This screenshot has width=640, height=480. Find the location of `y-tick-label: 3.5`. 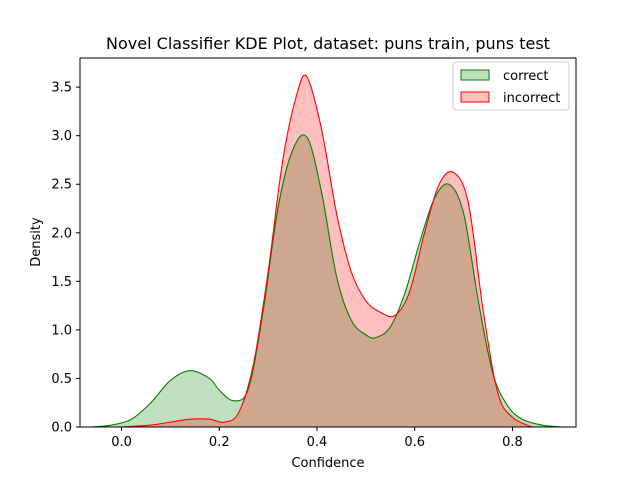

y-tick-label: 3.5 is located at coordinates (61, 88).